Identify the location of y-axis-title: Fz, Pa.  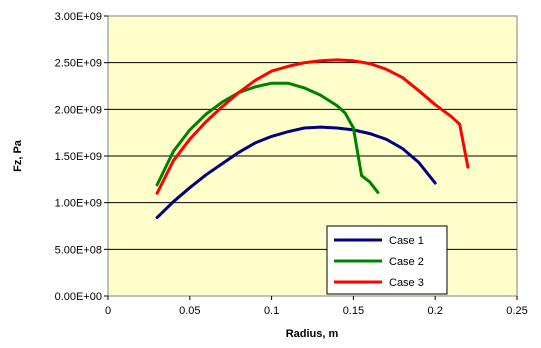
(18, 155).